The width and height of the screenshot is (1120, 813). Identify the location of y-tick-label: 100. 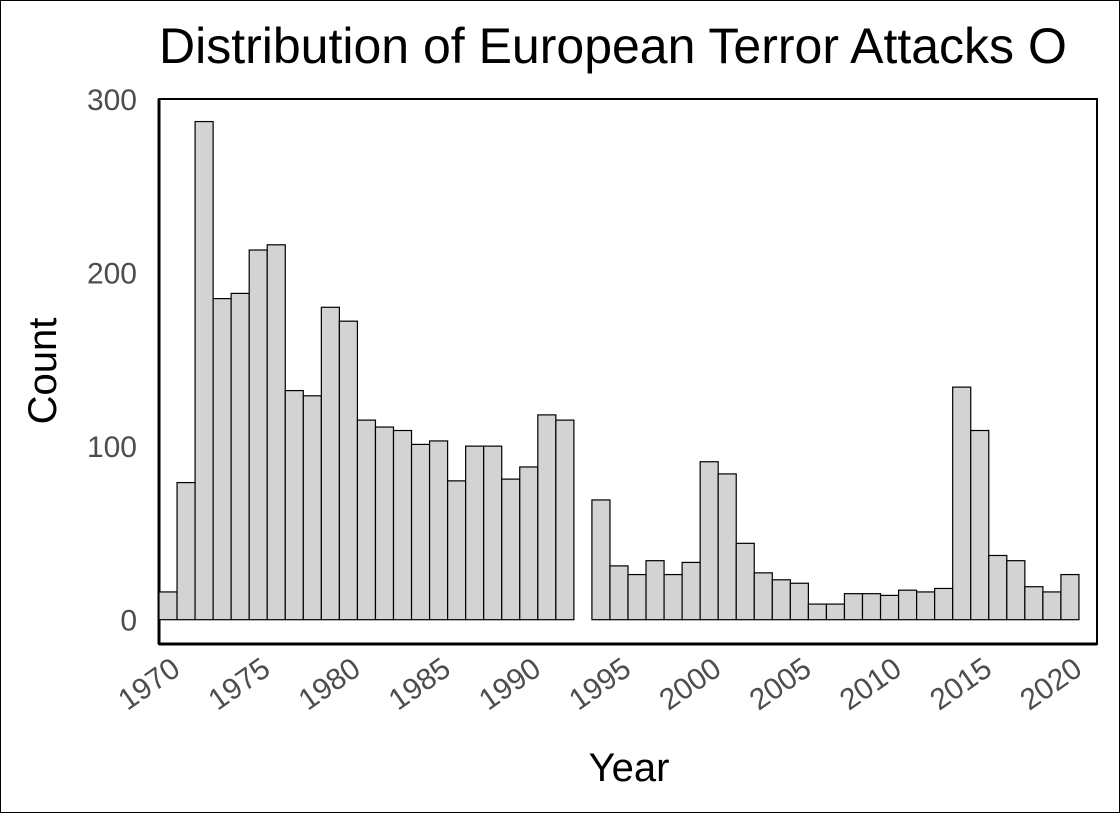
(112, 447).